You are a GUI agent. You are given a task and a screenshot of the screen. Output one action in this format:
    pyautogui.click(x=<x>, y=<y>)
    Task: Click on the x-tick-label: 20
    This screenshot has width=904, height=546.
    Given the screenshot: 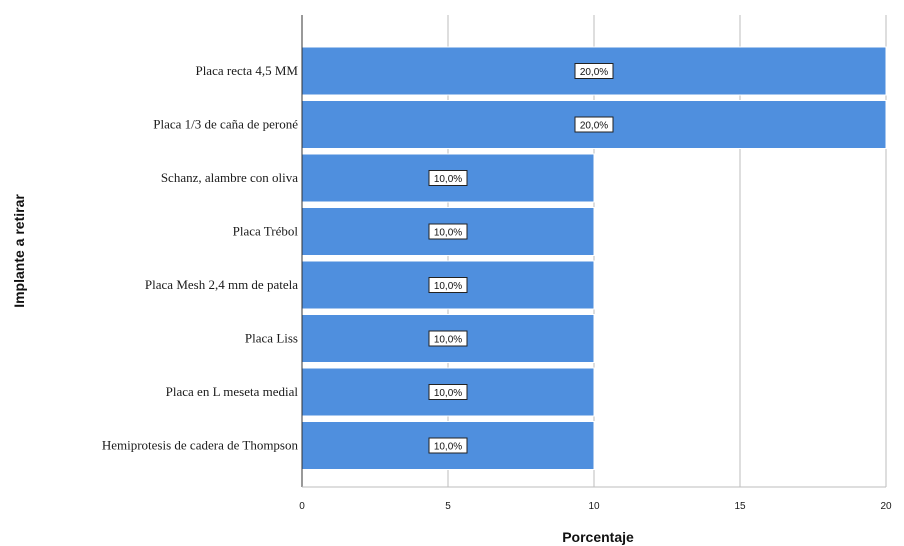 What is the action you would take?
    pyautogui.click(x=886, y=506)
    